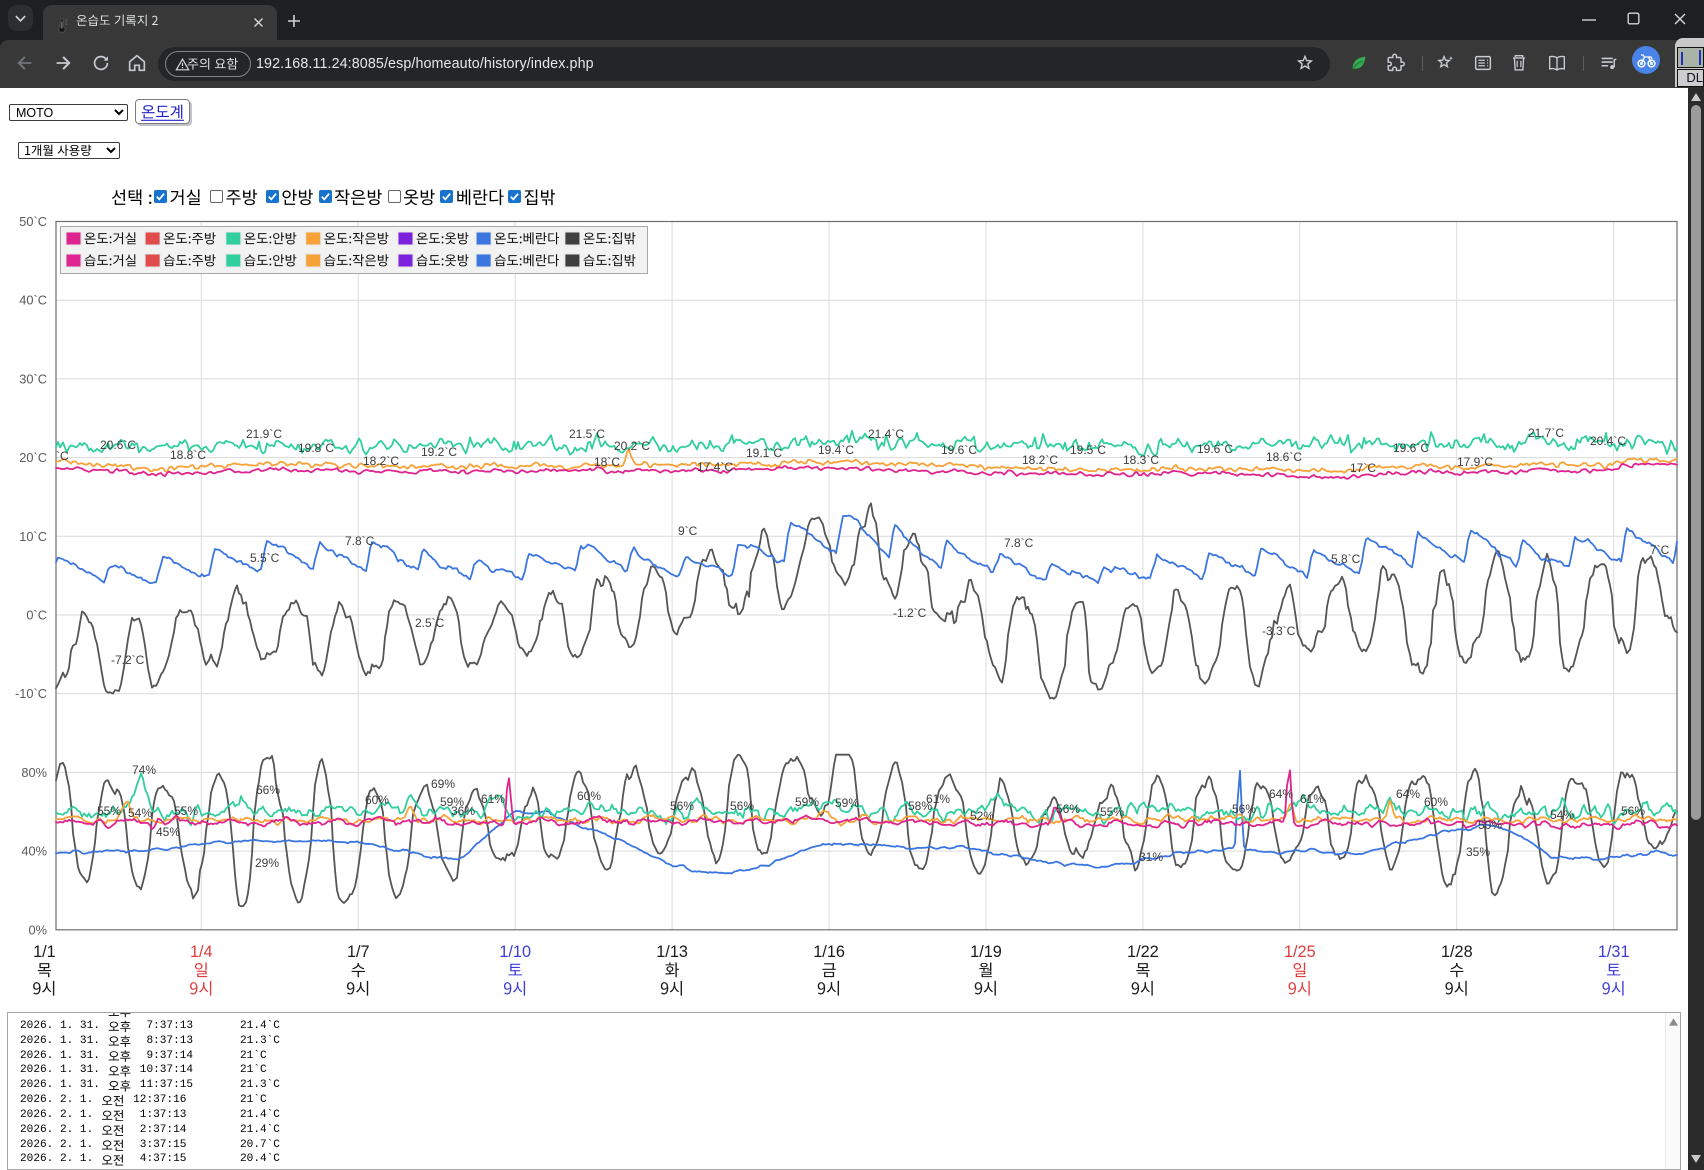 This screenshot has width=1704, height=1170. Describe the element at coordinates (33, 300) in the screenshot. I see `svg-text: 40`C` at that location.